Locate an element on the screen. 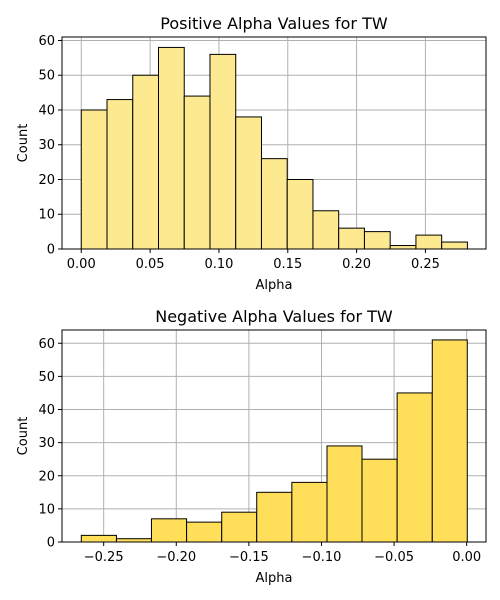 Image resolution: width=500 pixels, height=600 pixels. x-tick-label: 0.10 is located at coordinates (218, 264).